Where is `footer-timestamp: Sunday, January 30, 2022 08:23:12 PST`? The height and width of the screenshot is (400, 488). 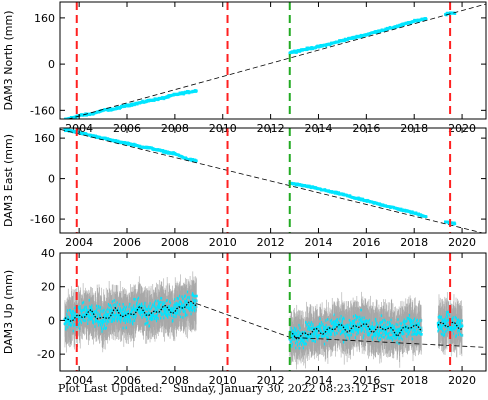 footer-timestamp: Sunday, January 30, 2022 08:23:12 PST is located at coordinates (283, 388).